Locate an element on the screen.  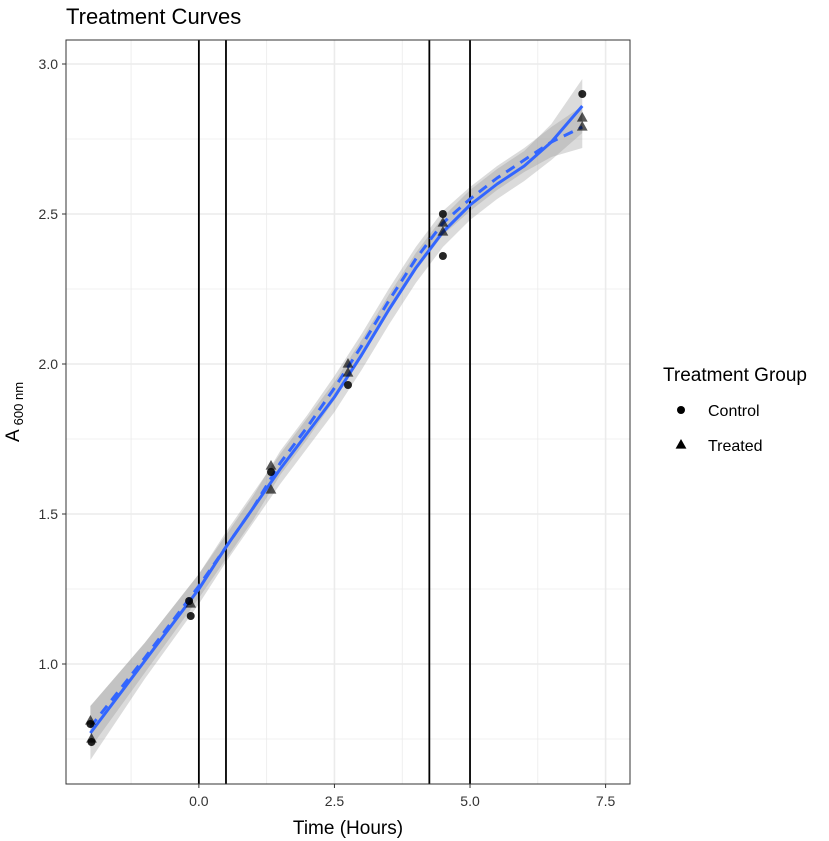
x-axis-label: Time (Hours) is located at coordinates (348, 828).